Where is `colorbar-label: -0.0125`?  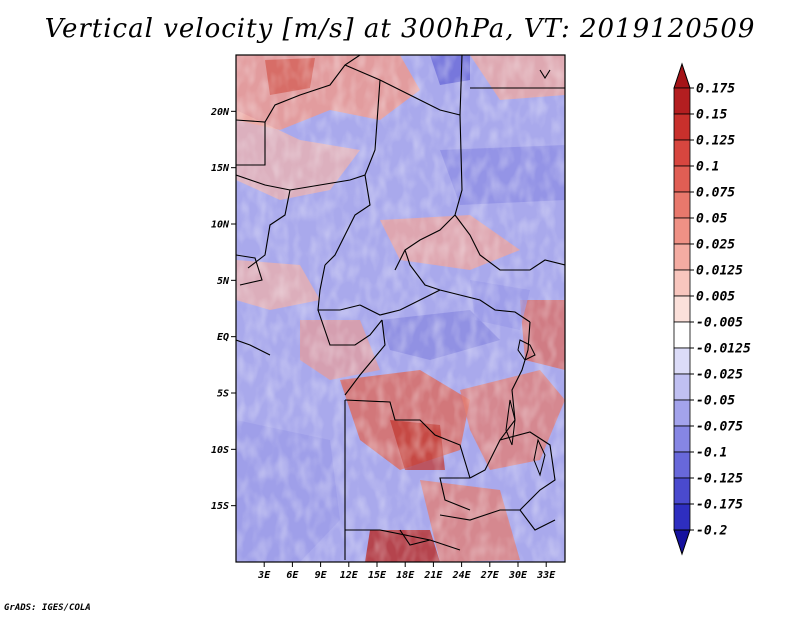 colorbar-label: -0.0125 is located at coordinates (723, 349).